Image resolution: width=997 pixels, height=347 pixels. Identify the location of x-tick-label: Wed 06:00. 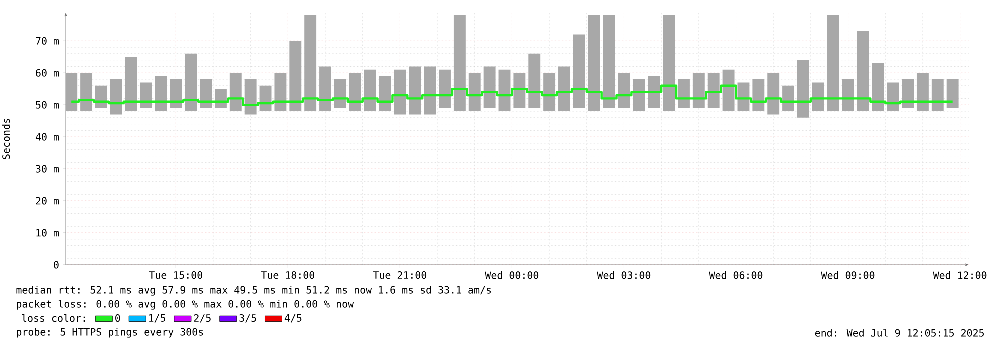
(736, 276).